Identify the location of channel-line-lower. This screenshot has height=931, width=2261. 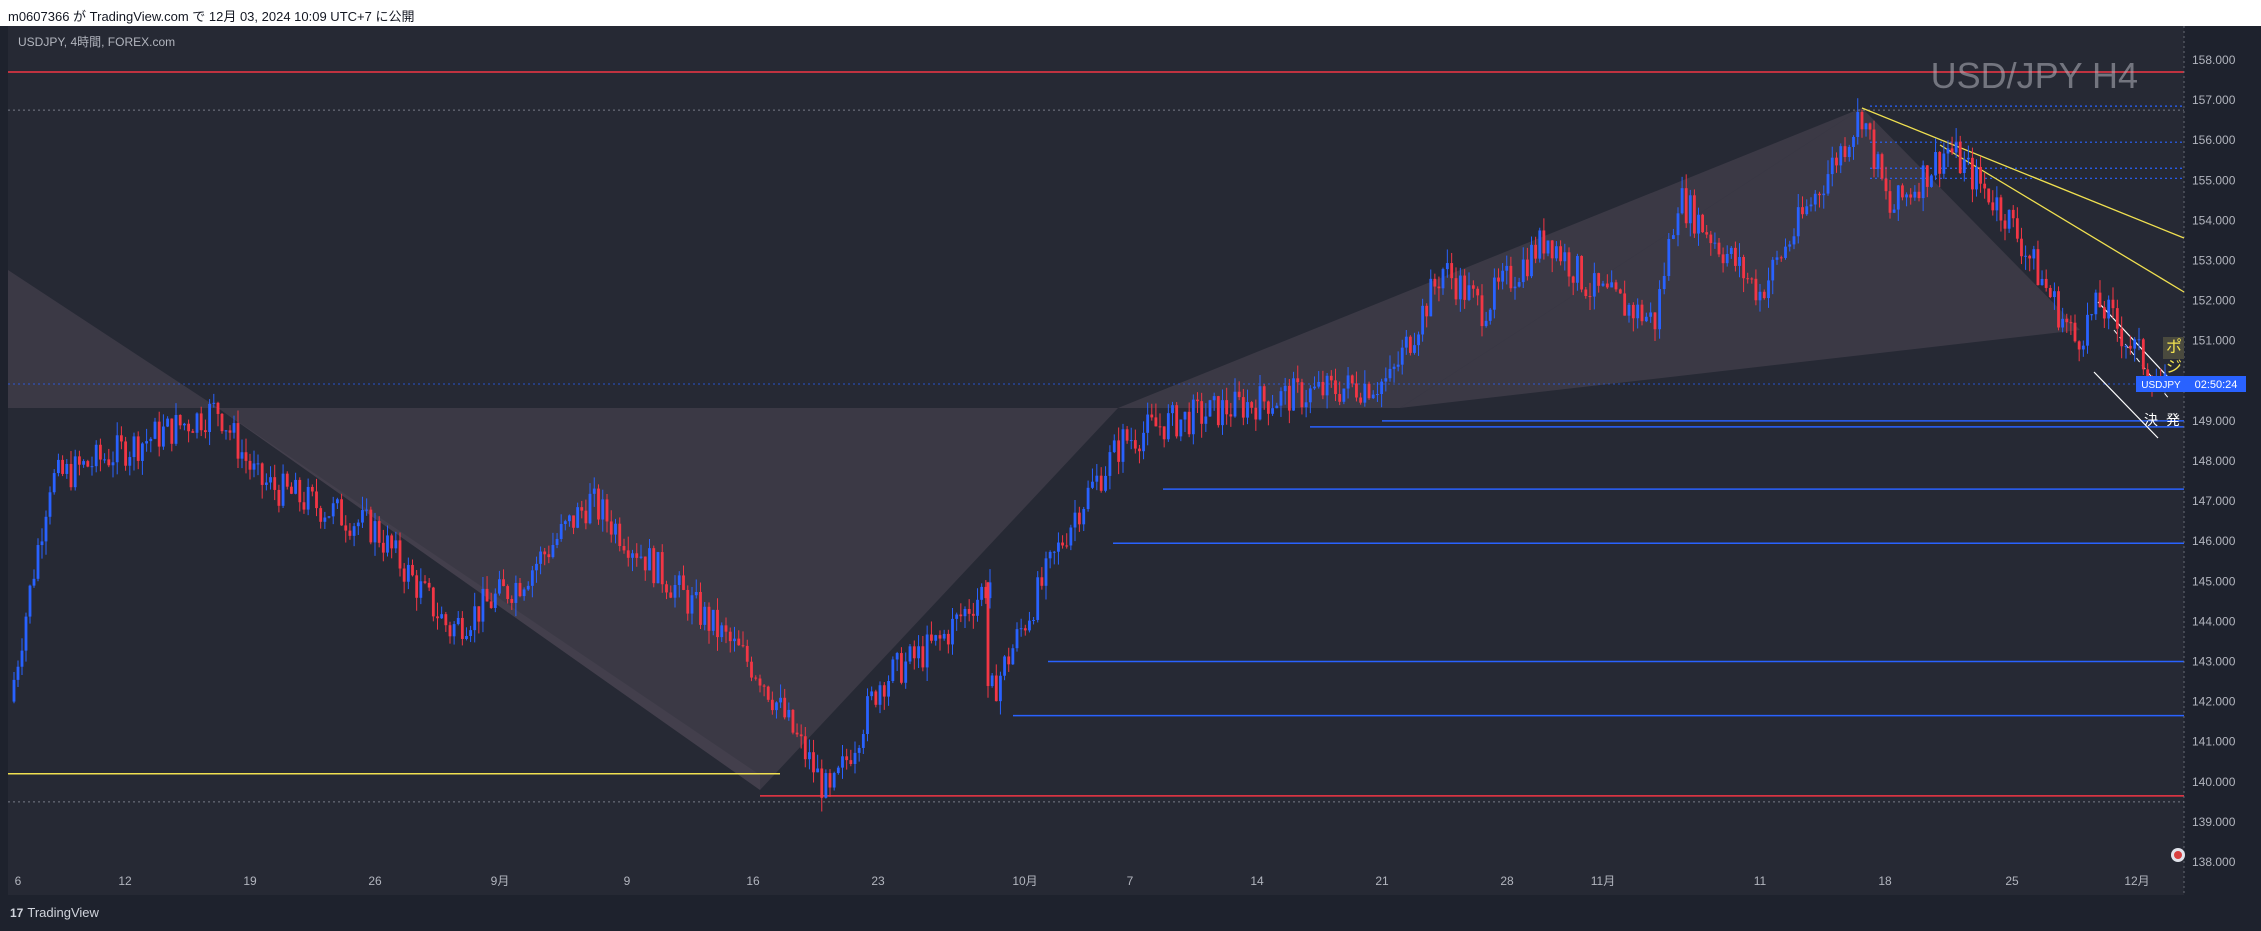
(2126, 405).